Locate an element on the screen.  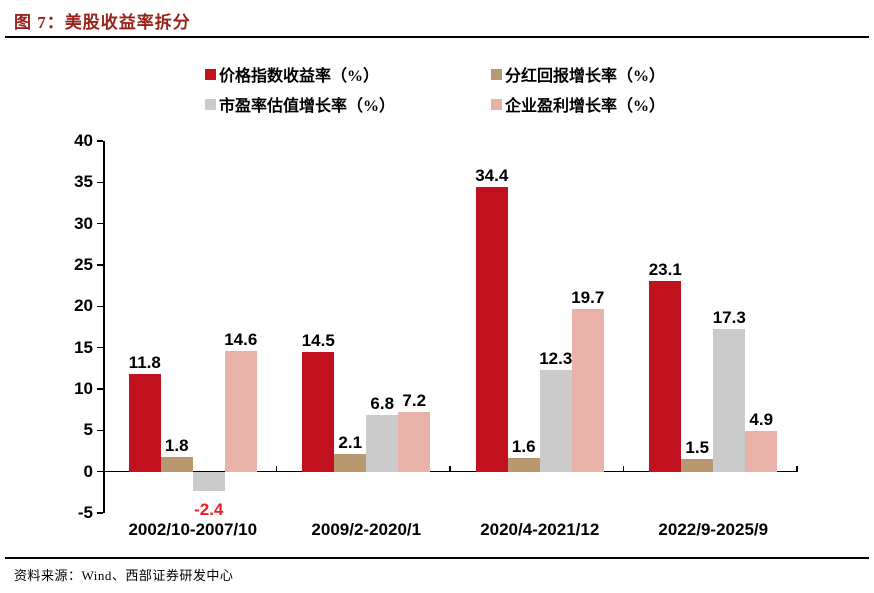
legend-item: 企业盈利增长率（%） is located at coordinates (578, 104).